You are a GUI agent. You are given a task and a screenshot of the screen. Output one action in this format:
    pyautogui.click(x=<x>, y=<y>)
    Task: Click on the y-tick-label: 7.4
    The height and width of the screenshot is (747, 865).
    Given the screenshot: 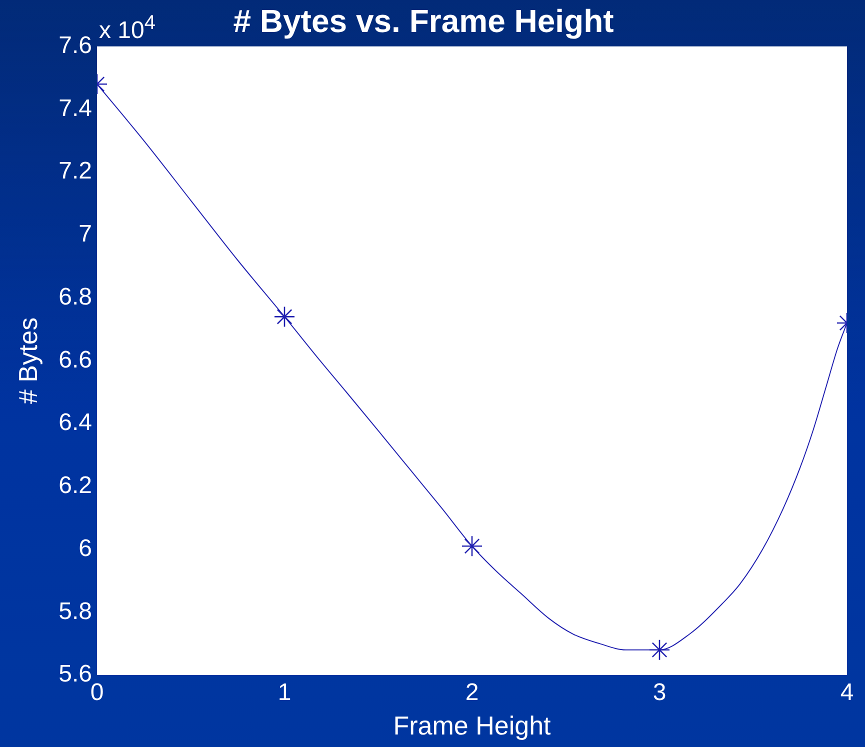 What is the action you would take?
    pyautogui.click(x=75, y=108)
    